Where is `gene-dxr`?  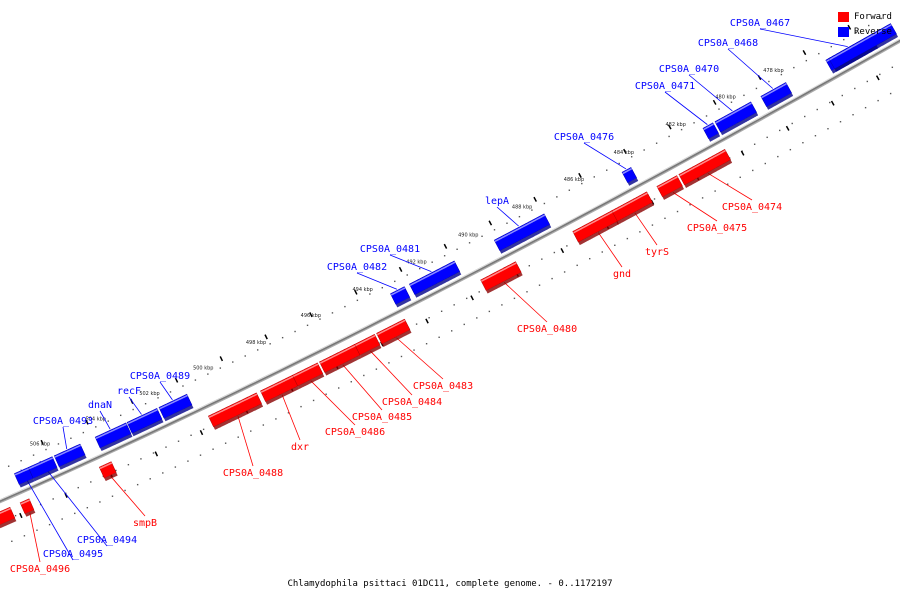 gene-dxr is located at coordinates (280, 389).